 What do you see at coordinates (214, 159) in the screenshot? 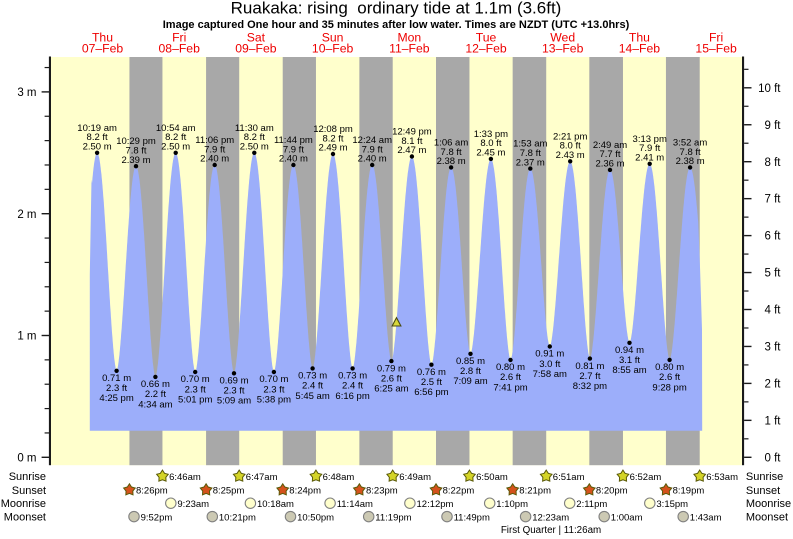
I see `svg-text: 2.40 m` at bounding box center [214, 159].